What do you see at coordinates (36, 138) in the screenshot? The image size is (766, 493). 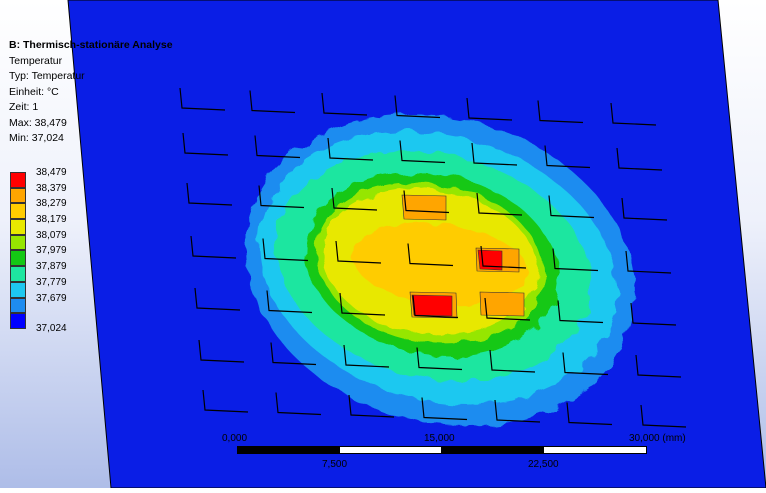 I see `result-min: Min: 37,024` at bounding box center [36, 138].